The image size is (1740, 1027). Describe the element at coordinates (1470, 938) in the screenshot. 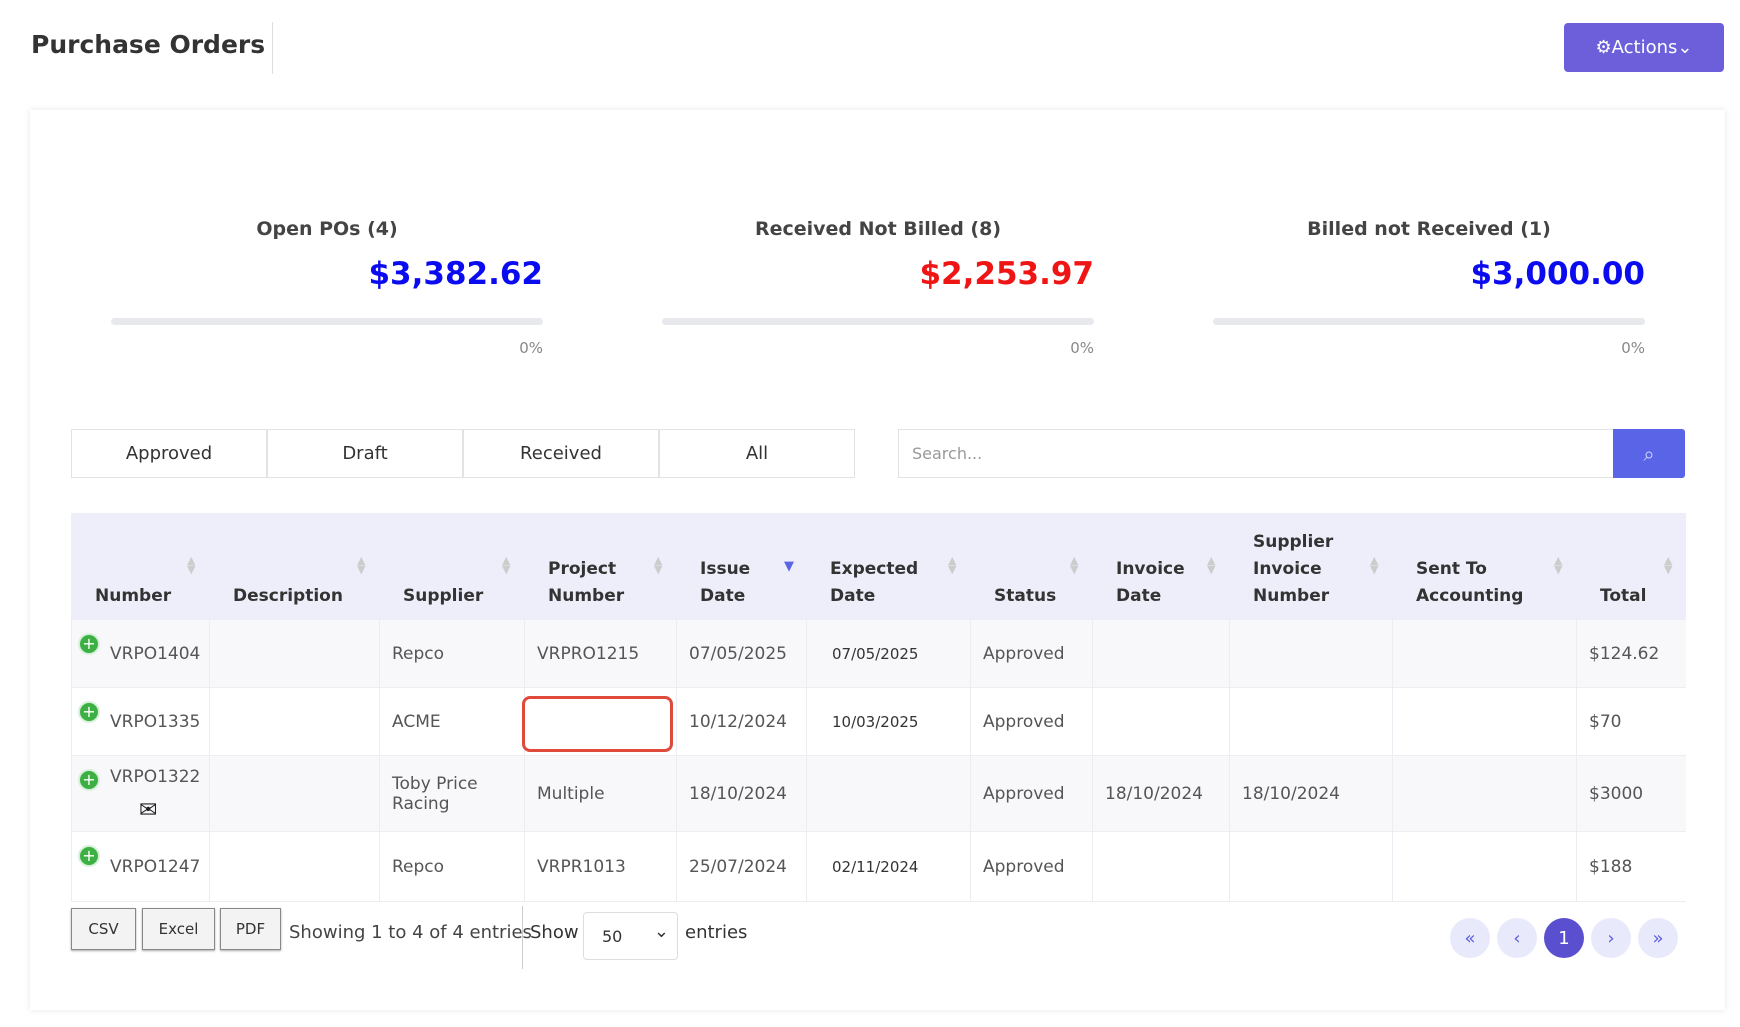

I see `pagination-button: «` at that location.